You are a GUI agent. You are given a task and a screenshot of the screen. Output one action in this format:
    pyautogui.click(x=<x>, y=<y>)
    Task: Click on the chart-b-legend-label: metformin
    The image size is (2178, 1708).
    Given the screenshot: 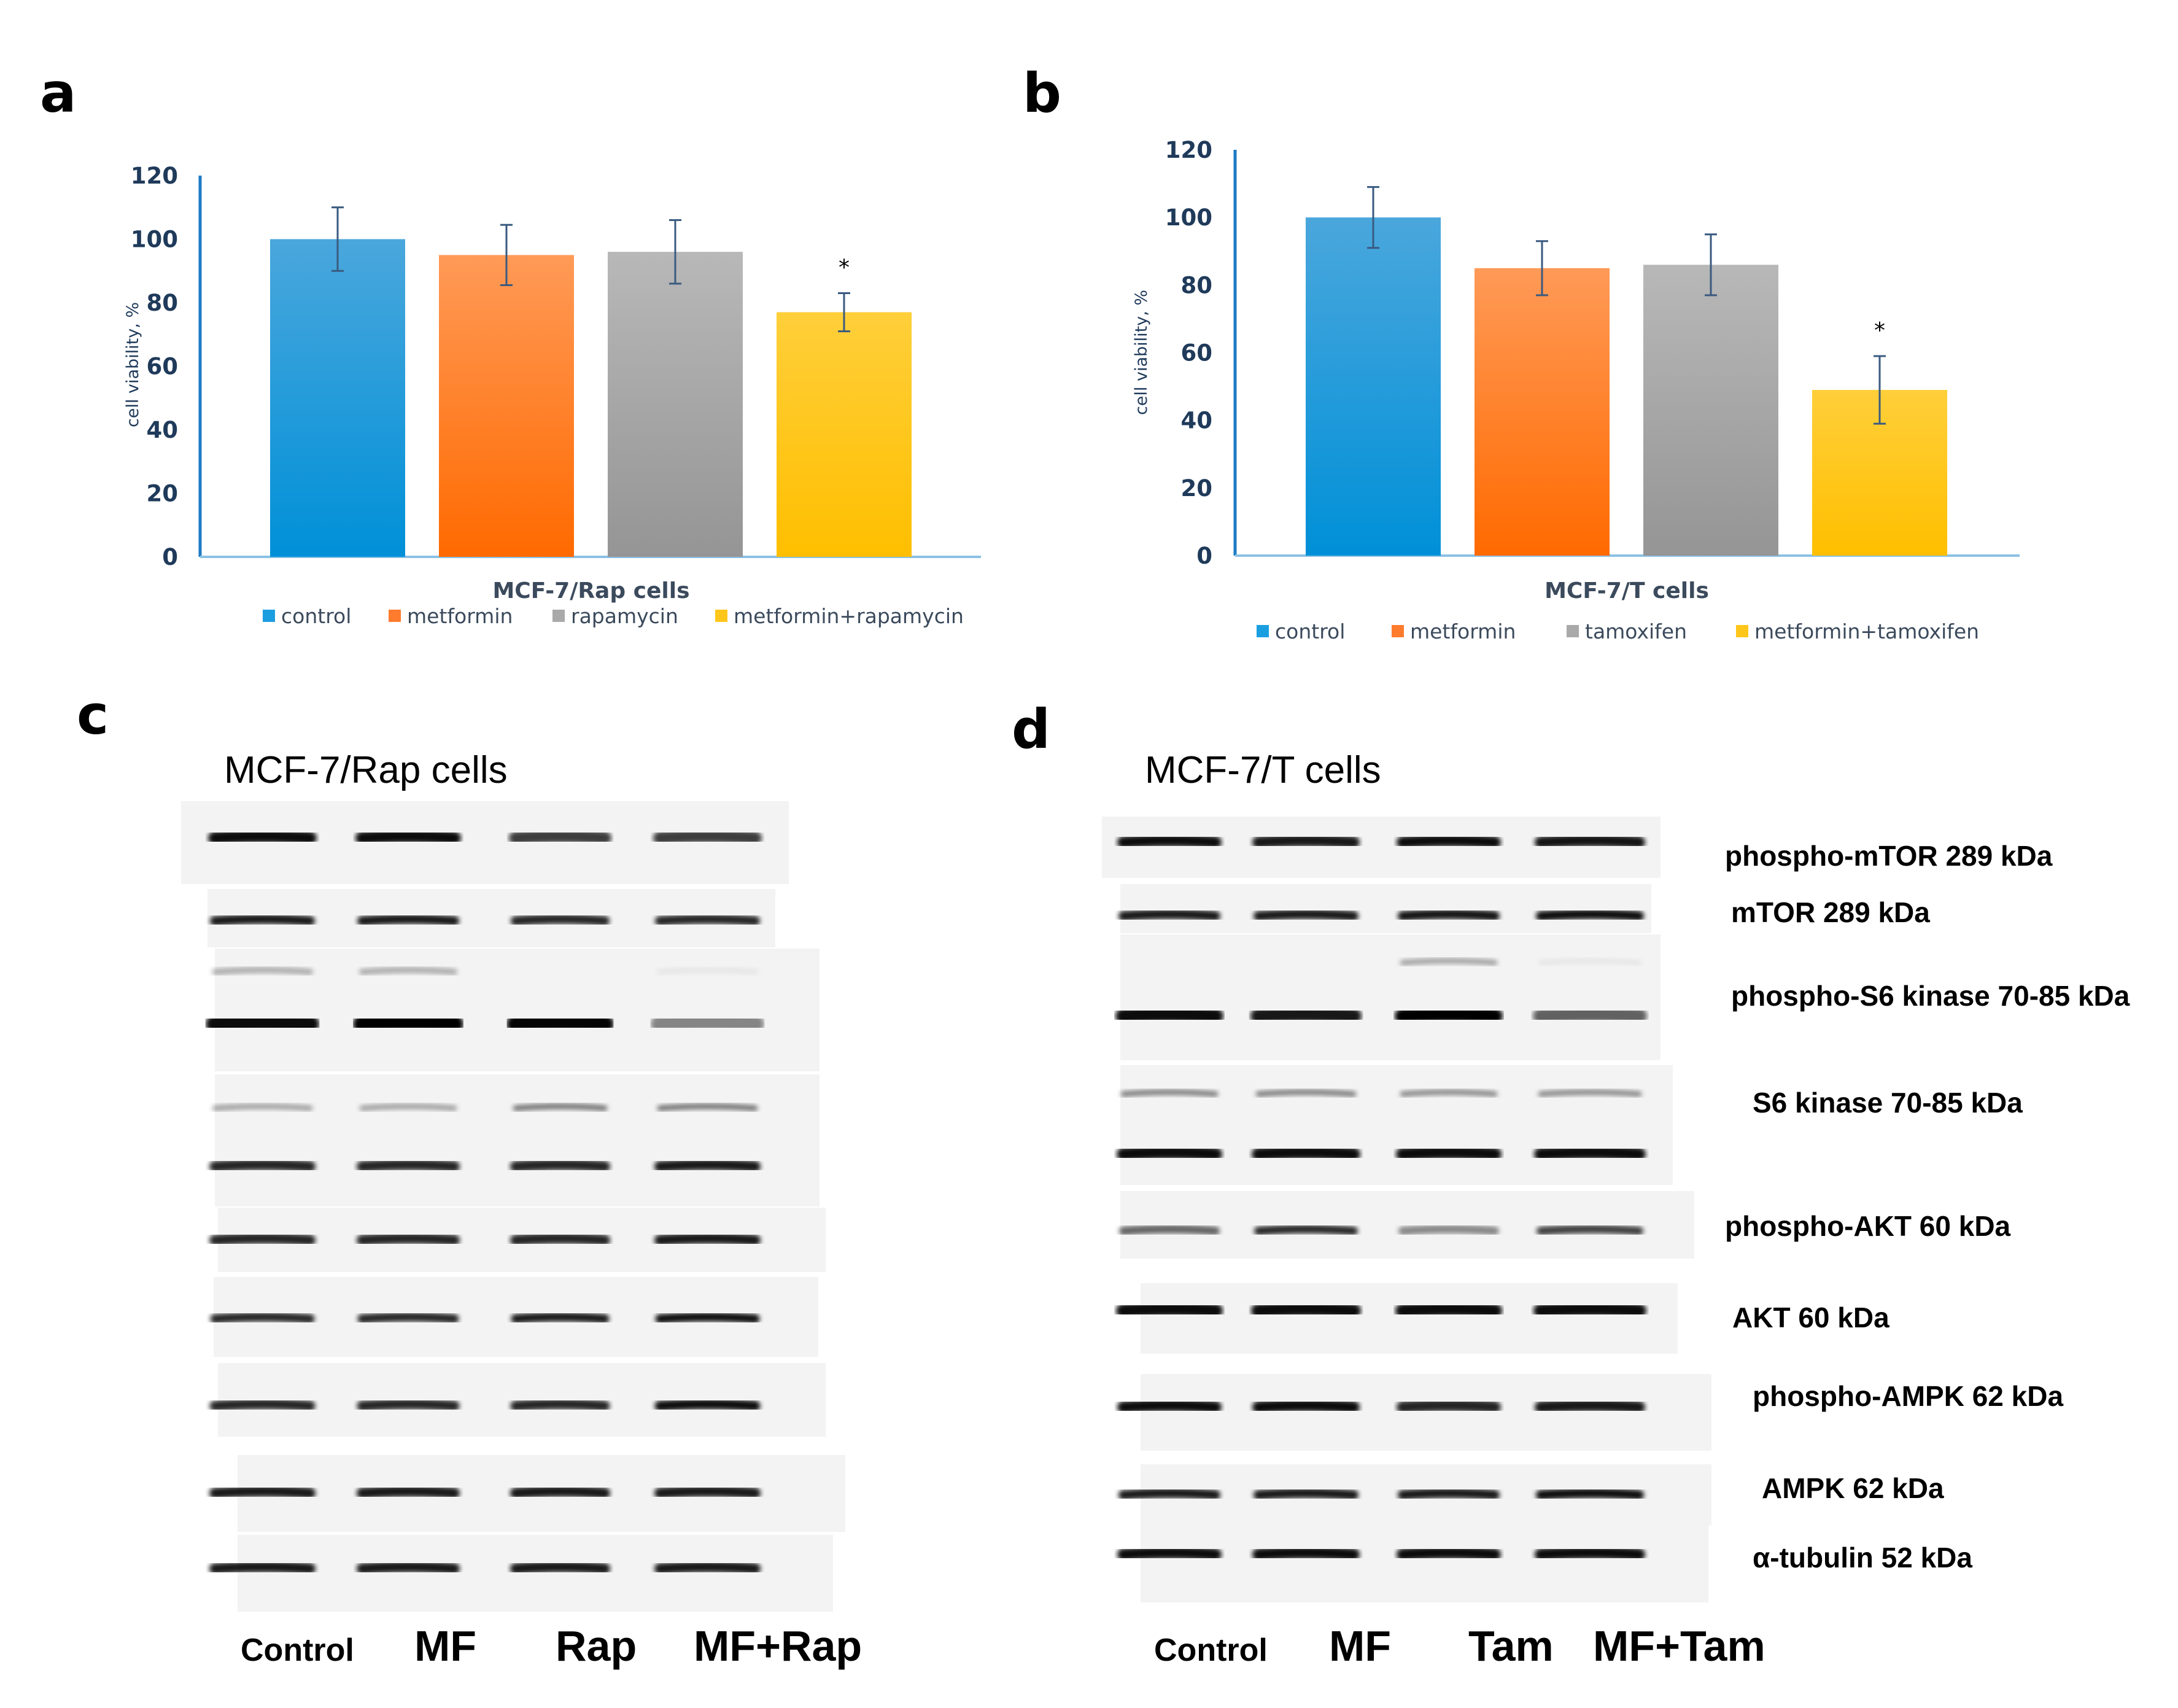 What is the action you would take?
    pyautogui.click(x=1463, y=631)
    